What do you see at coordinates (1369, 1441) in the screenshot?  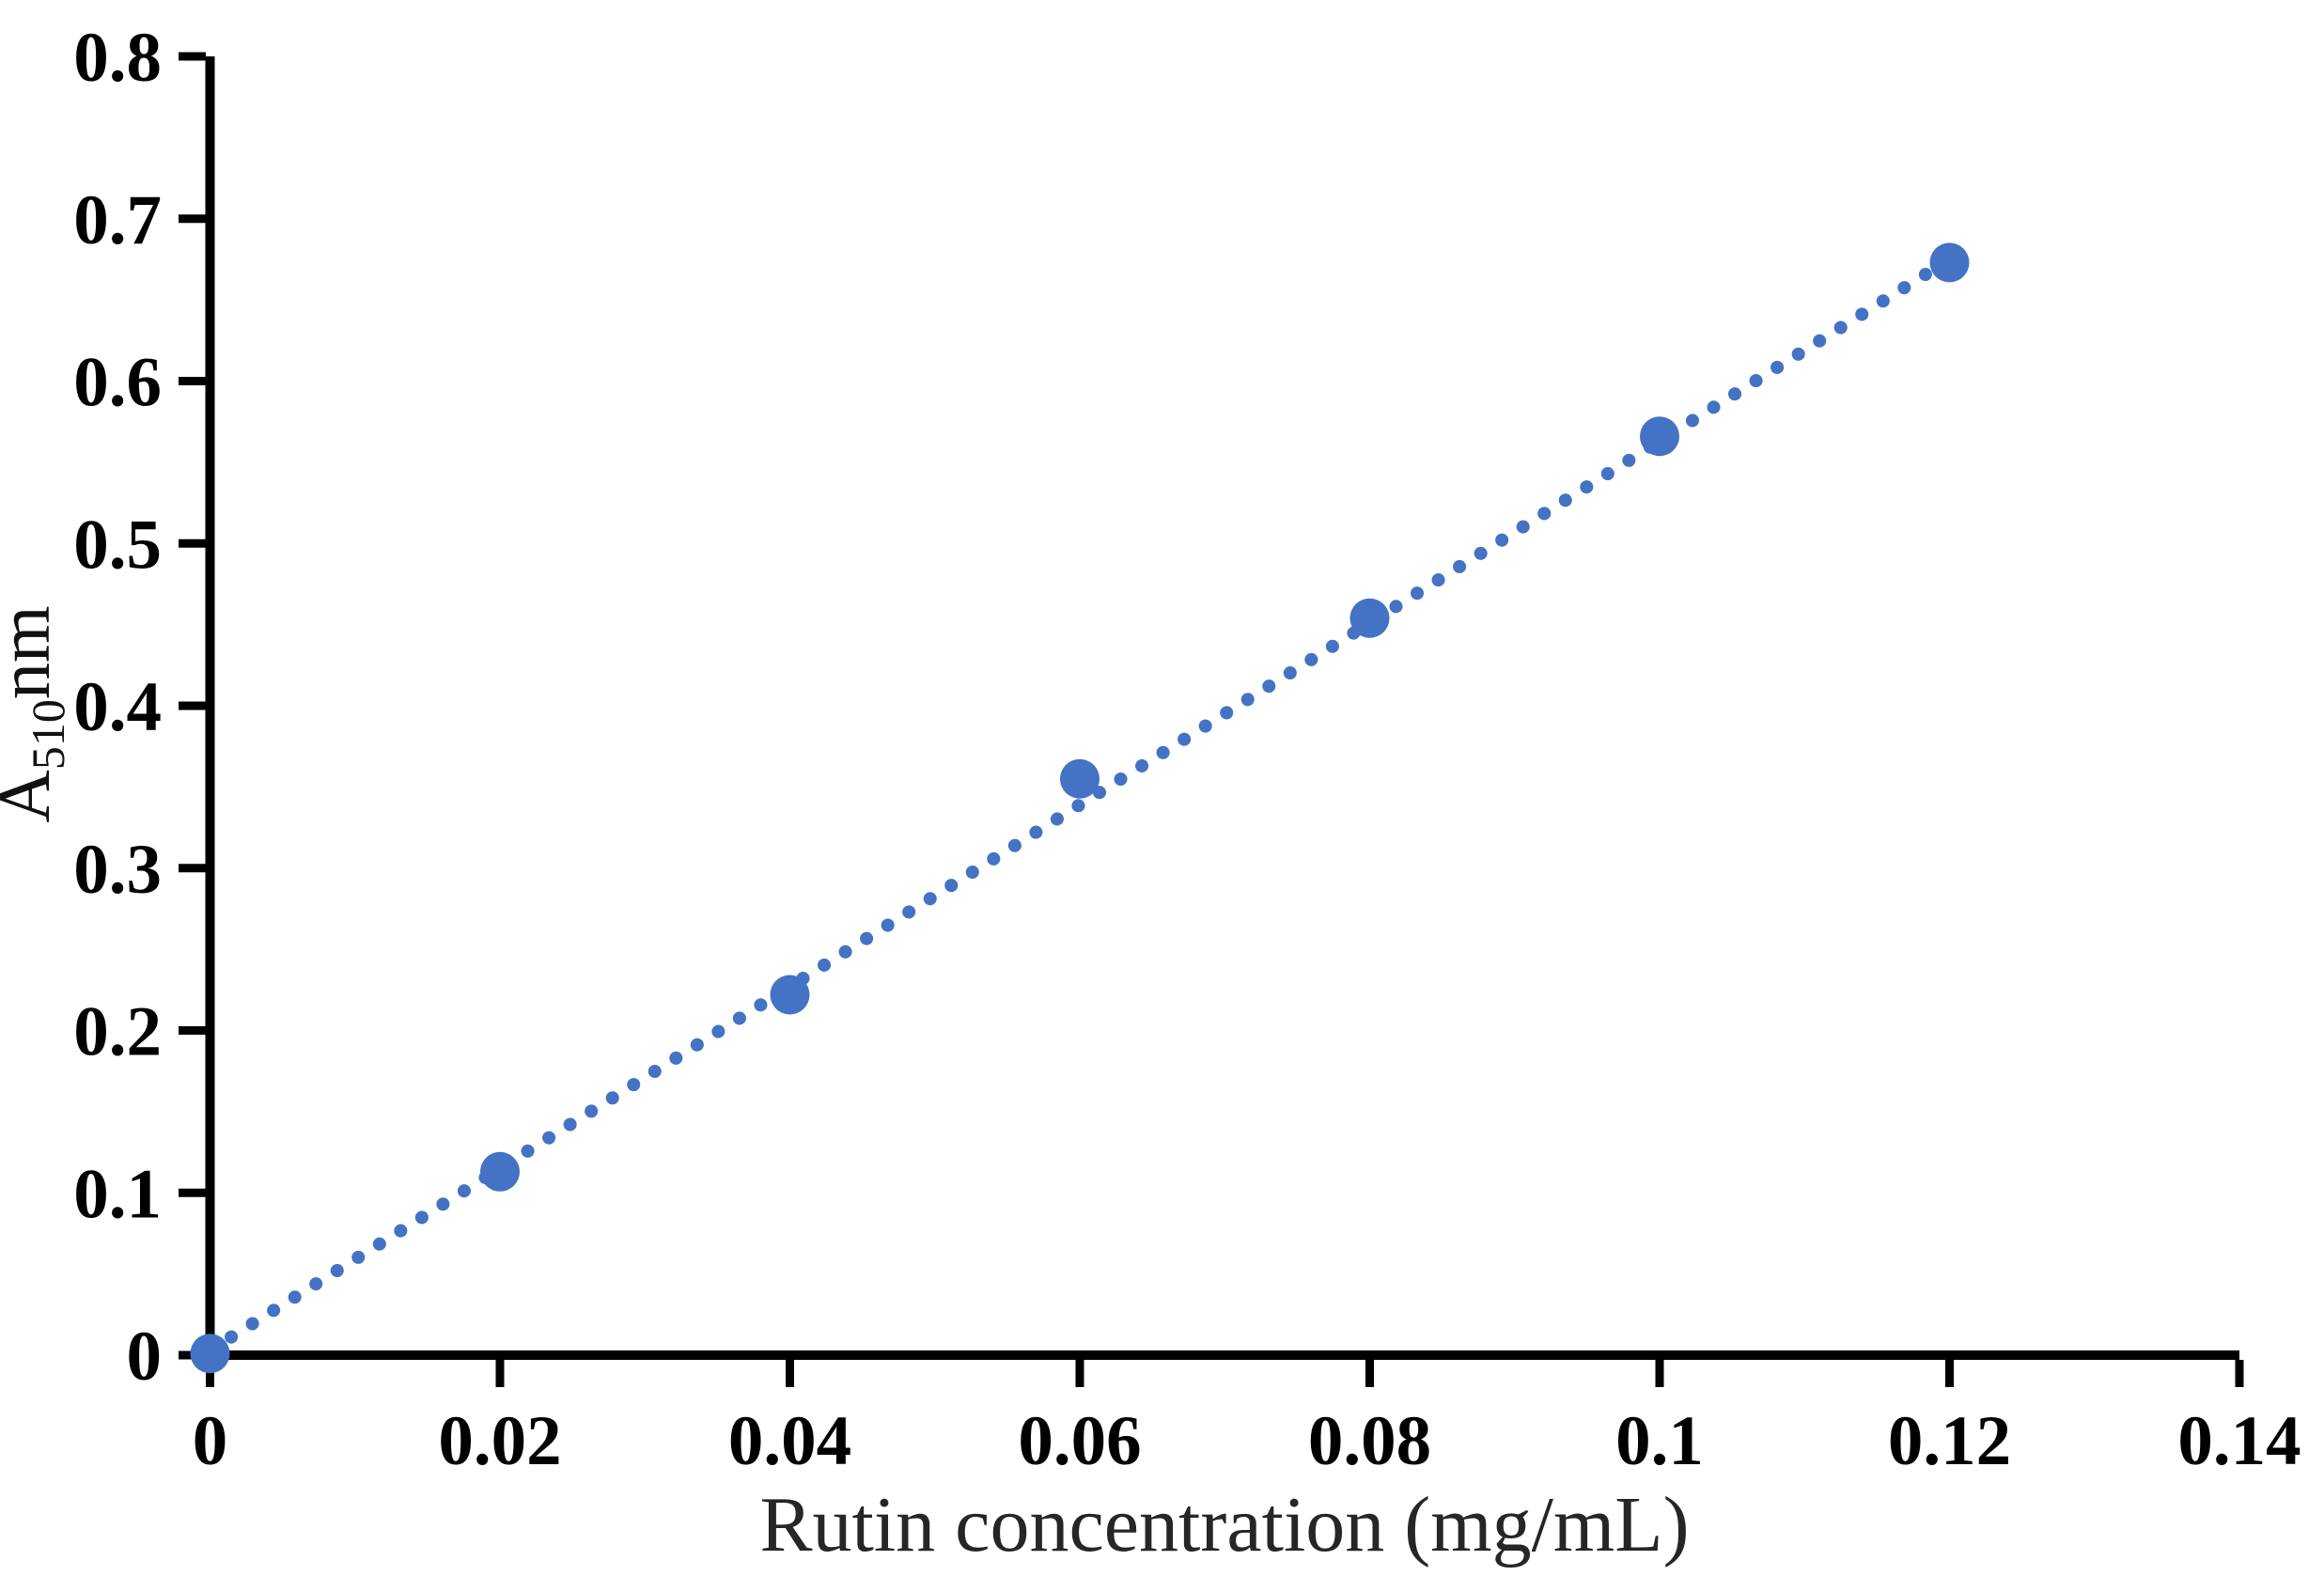 I see `x-tick-label: 0.08` at bounding box center [1369, 1441].